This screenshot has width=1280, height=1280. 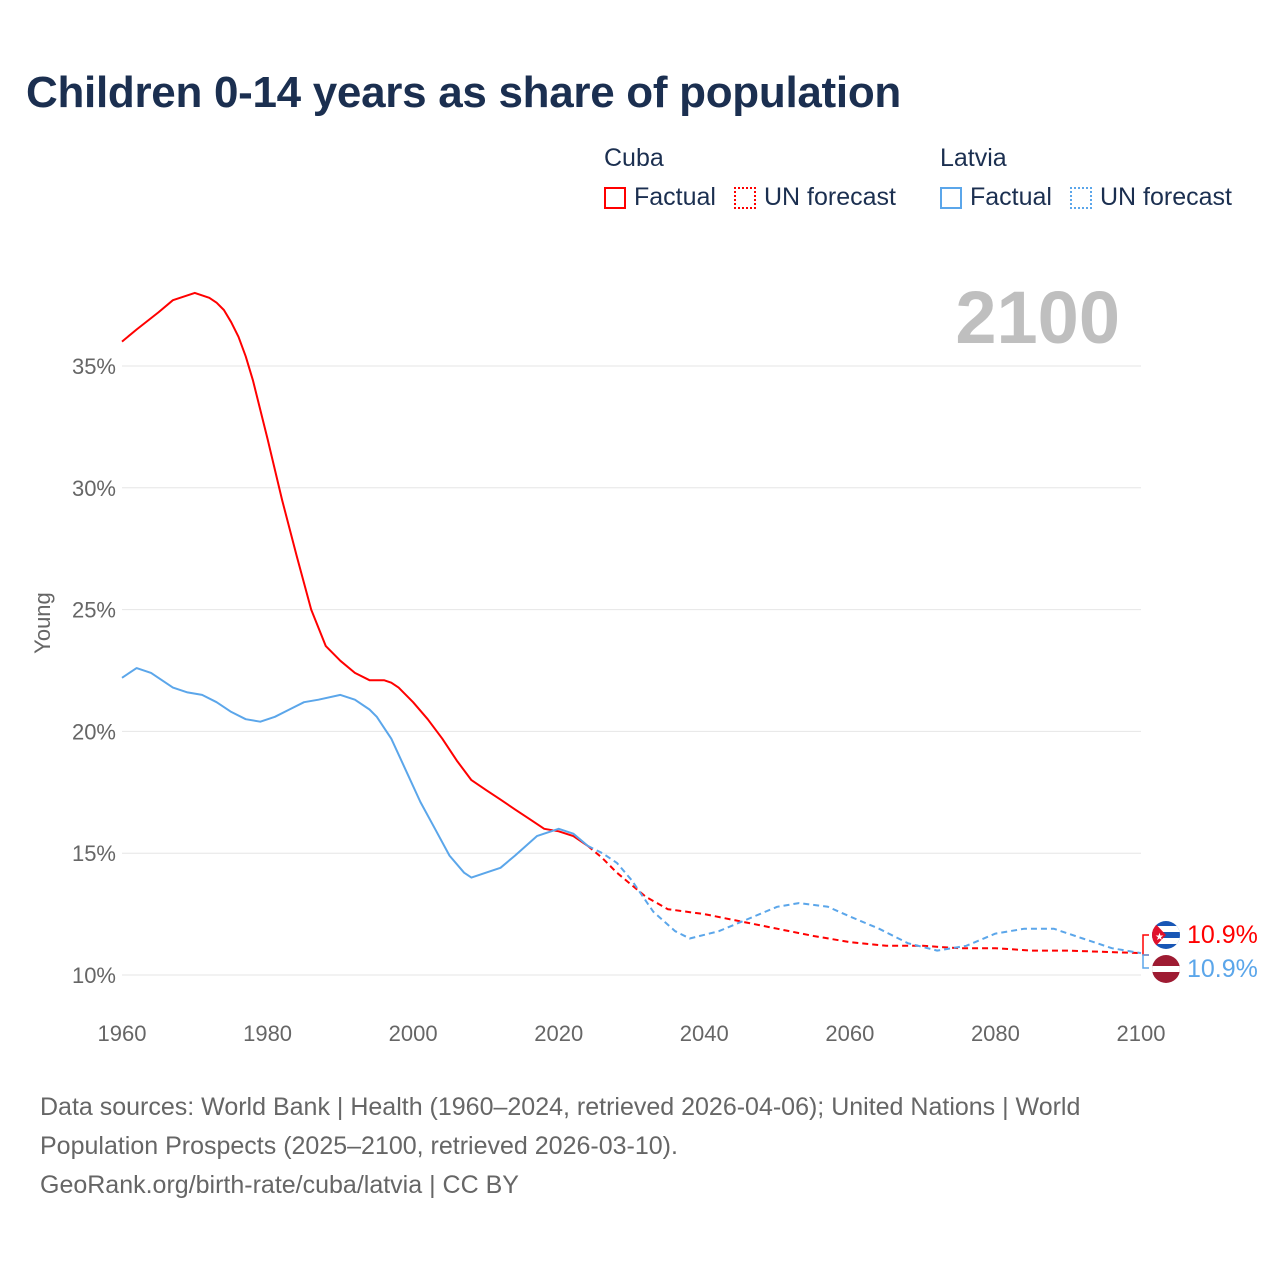 What do you see at coordinates (1222, 935) in the screenshot?
I see `cuba-end-label: 10.9%` at bounding box center [1222, 935].